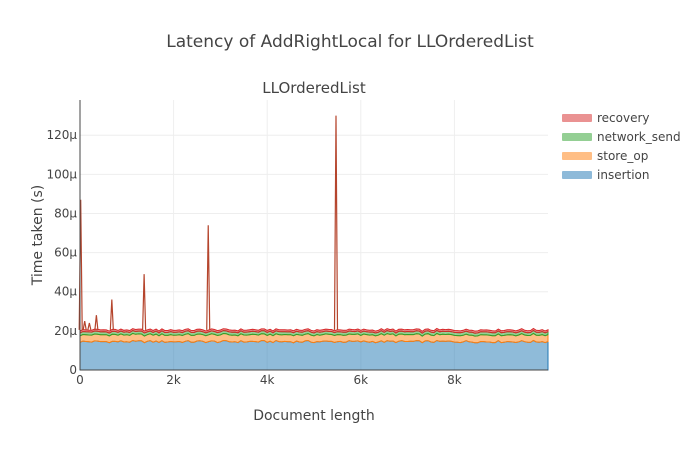  I want to click on area-insertion, so click(314, 355).